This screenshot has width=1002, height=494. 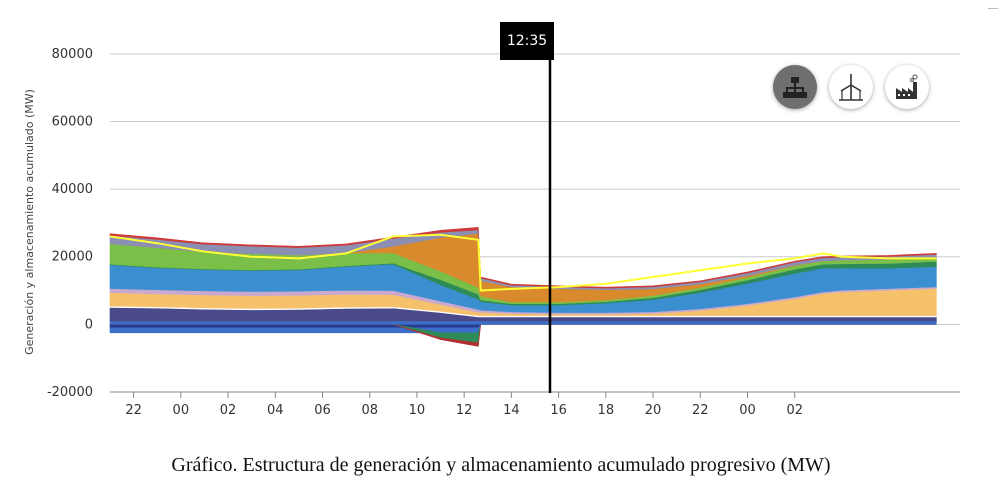 What do you see at coordinates (417, 410) in the screenshot?
I see `x-tick-label: 10` at bounding box center [417, 410].